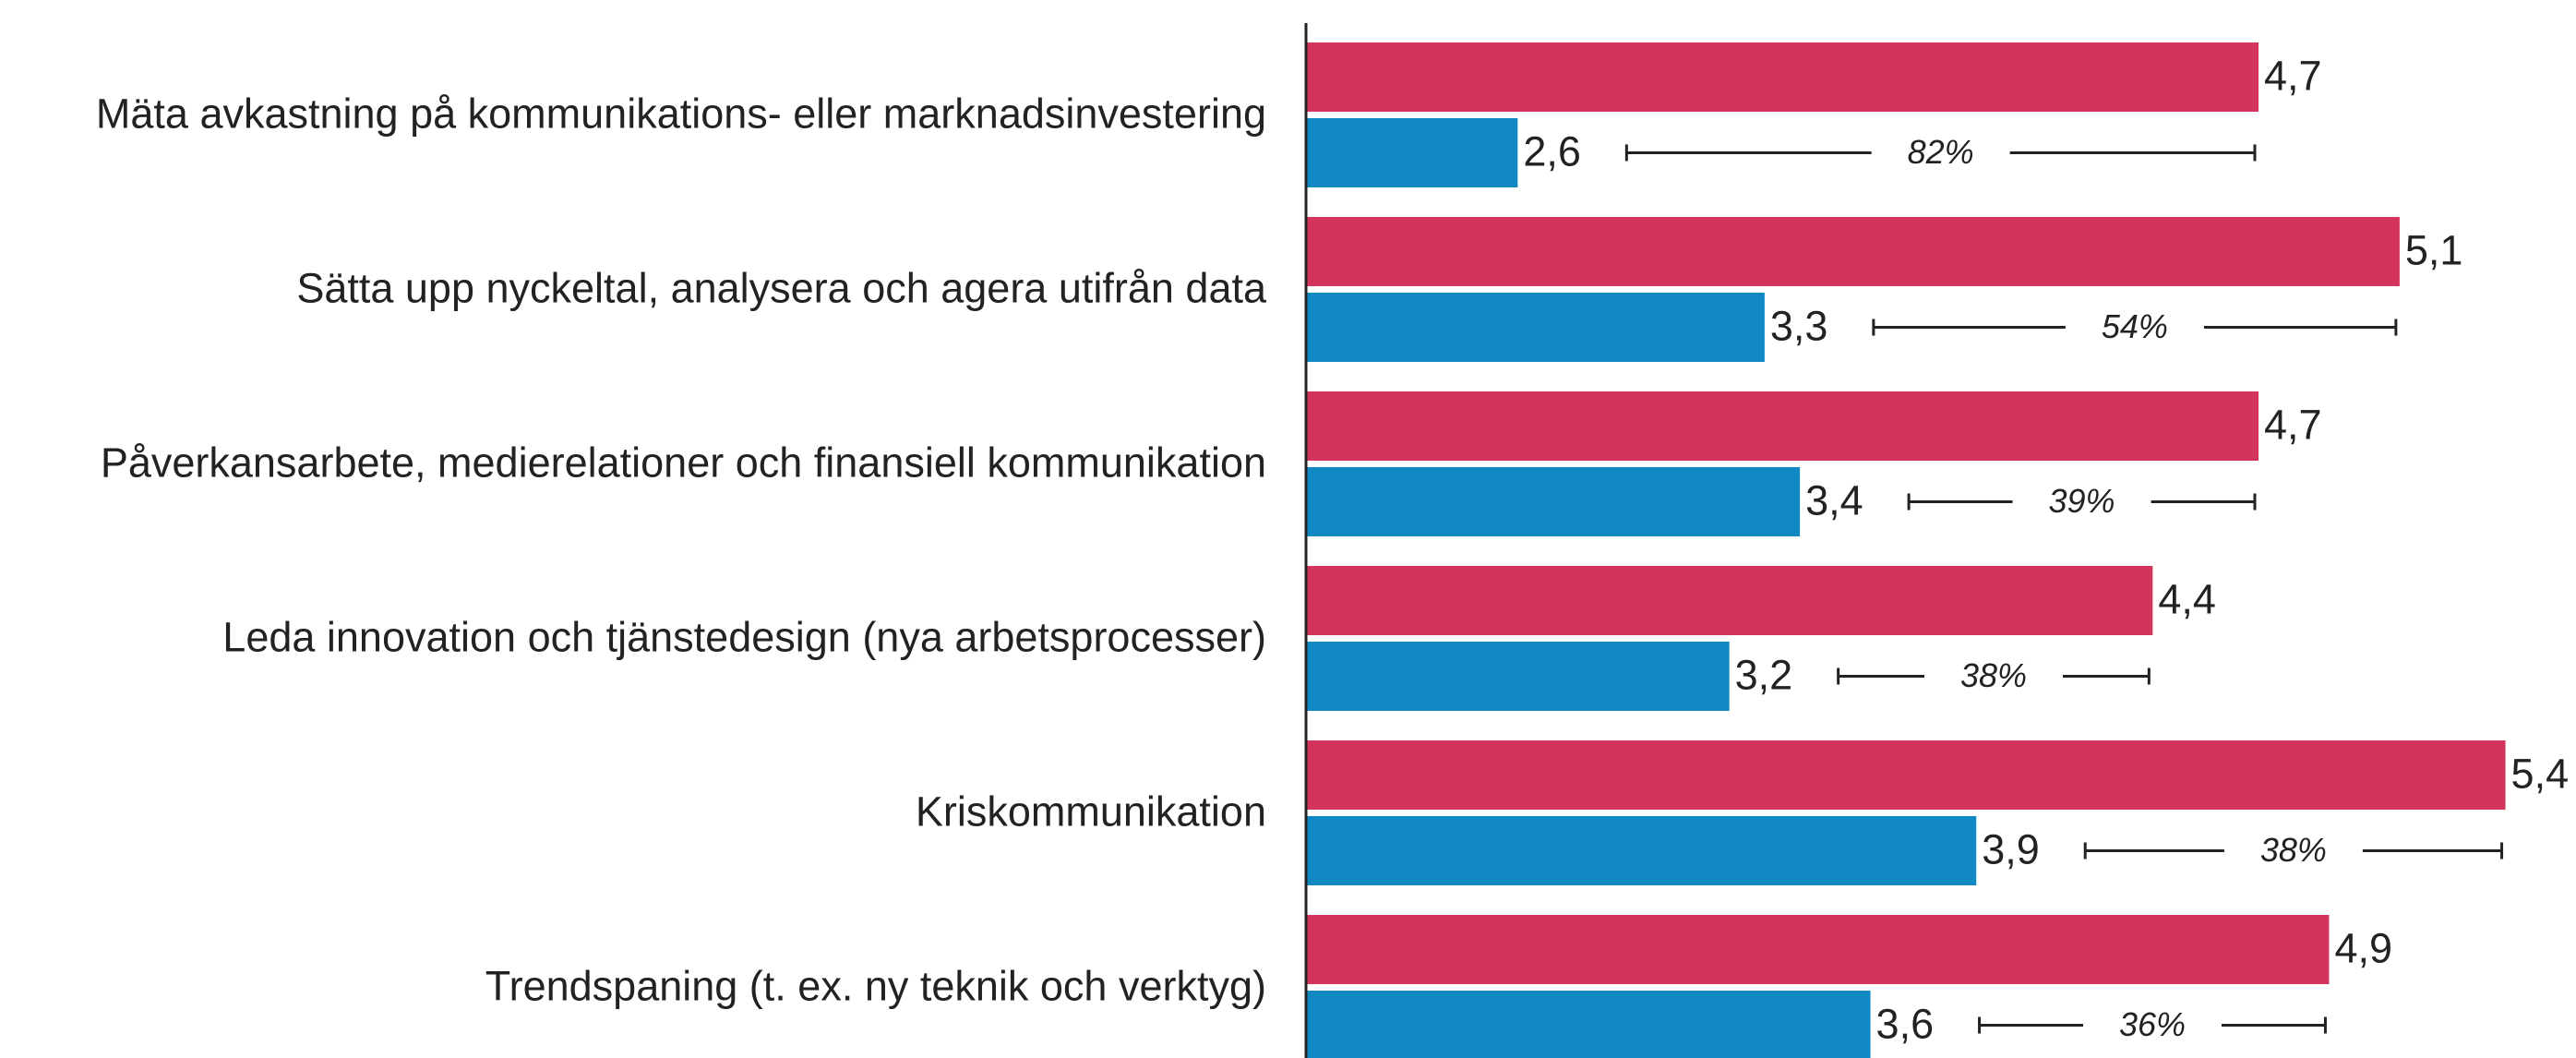 This screenshot has height=1058, width=2576. I want to click on value-label: 4,9, so click(2363, 947).